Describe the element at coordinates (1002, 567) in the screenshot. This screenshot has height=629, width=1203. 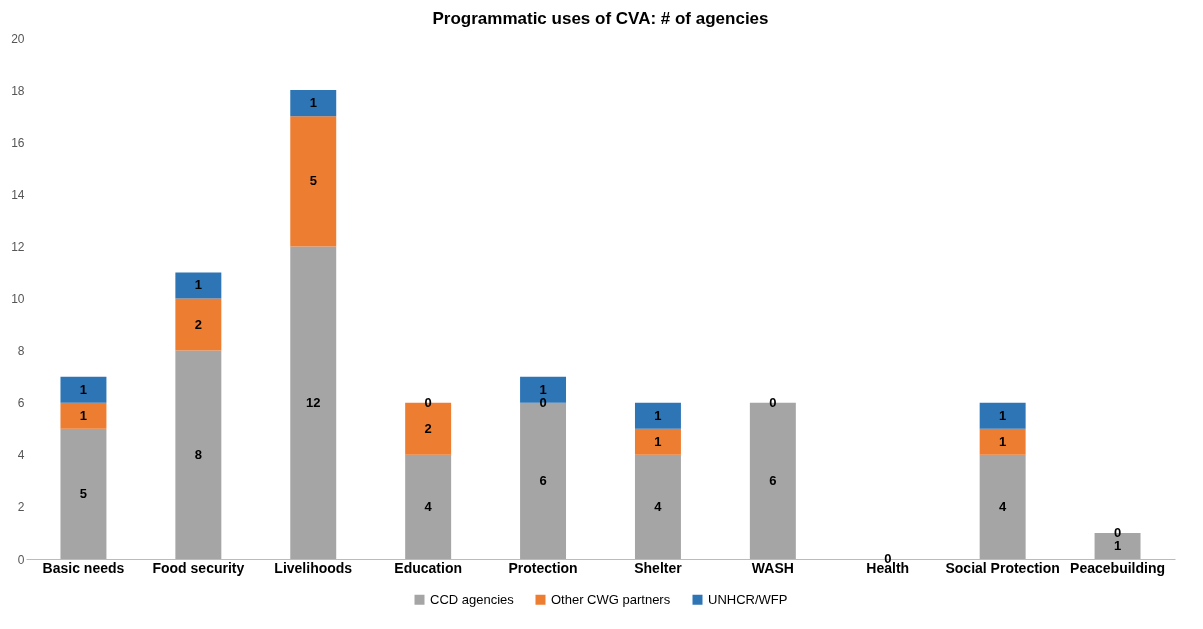
I see `x-tick-label: Social Protection` at that location.